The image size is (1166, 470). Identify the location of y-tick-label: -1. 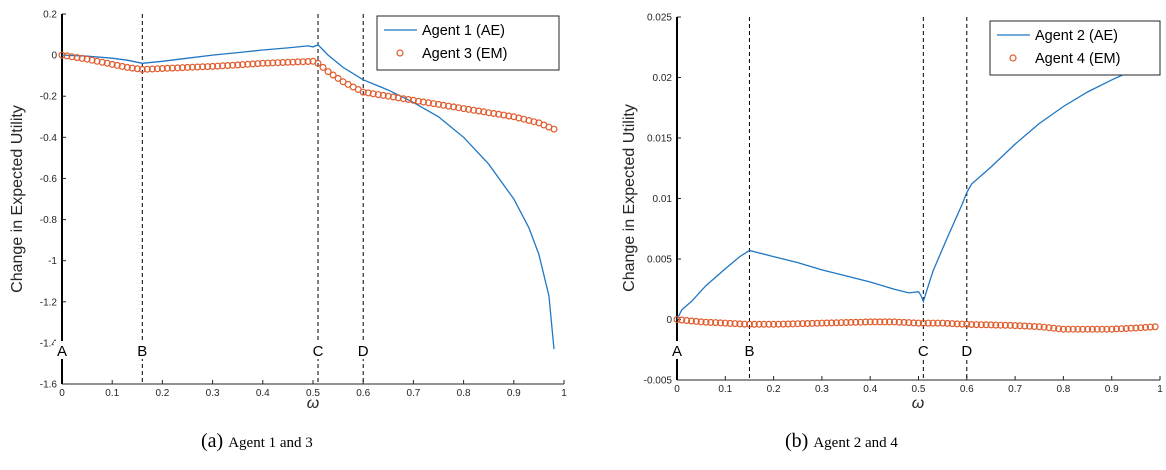
(52, 261).